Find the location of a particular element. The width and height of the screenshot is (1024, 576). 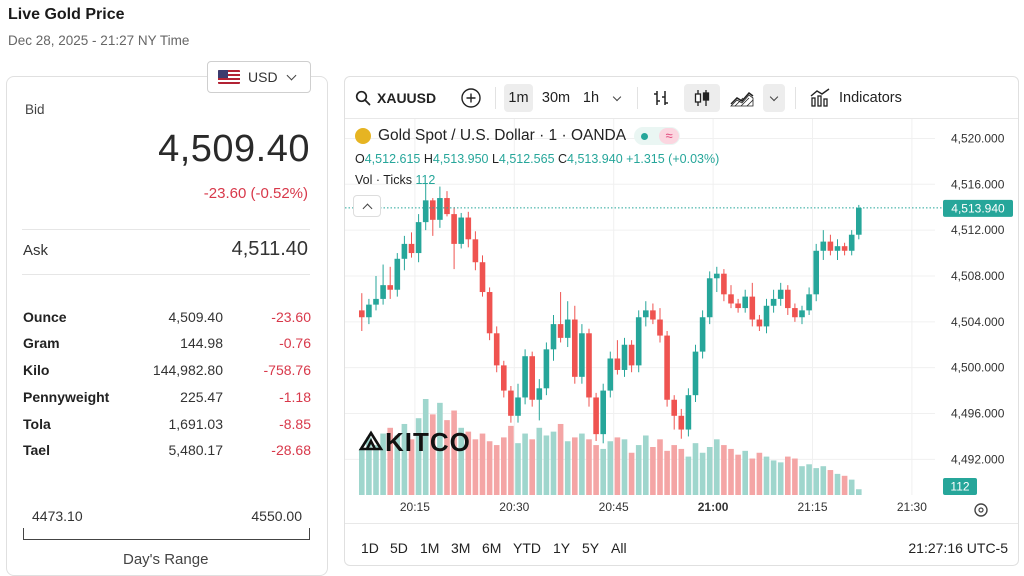

interval-1h: 1h is located at coordinates (591, 98).